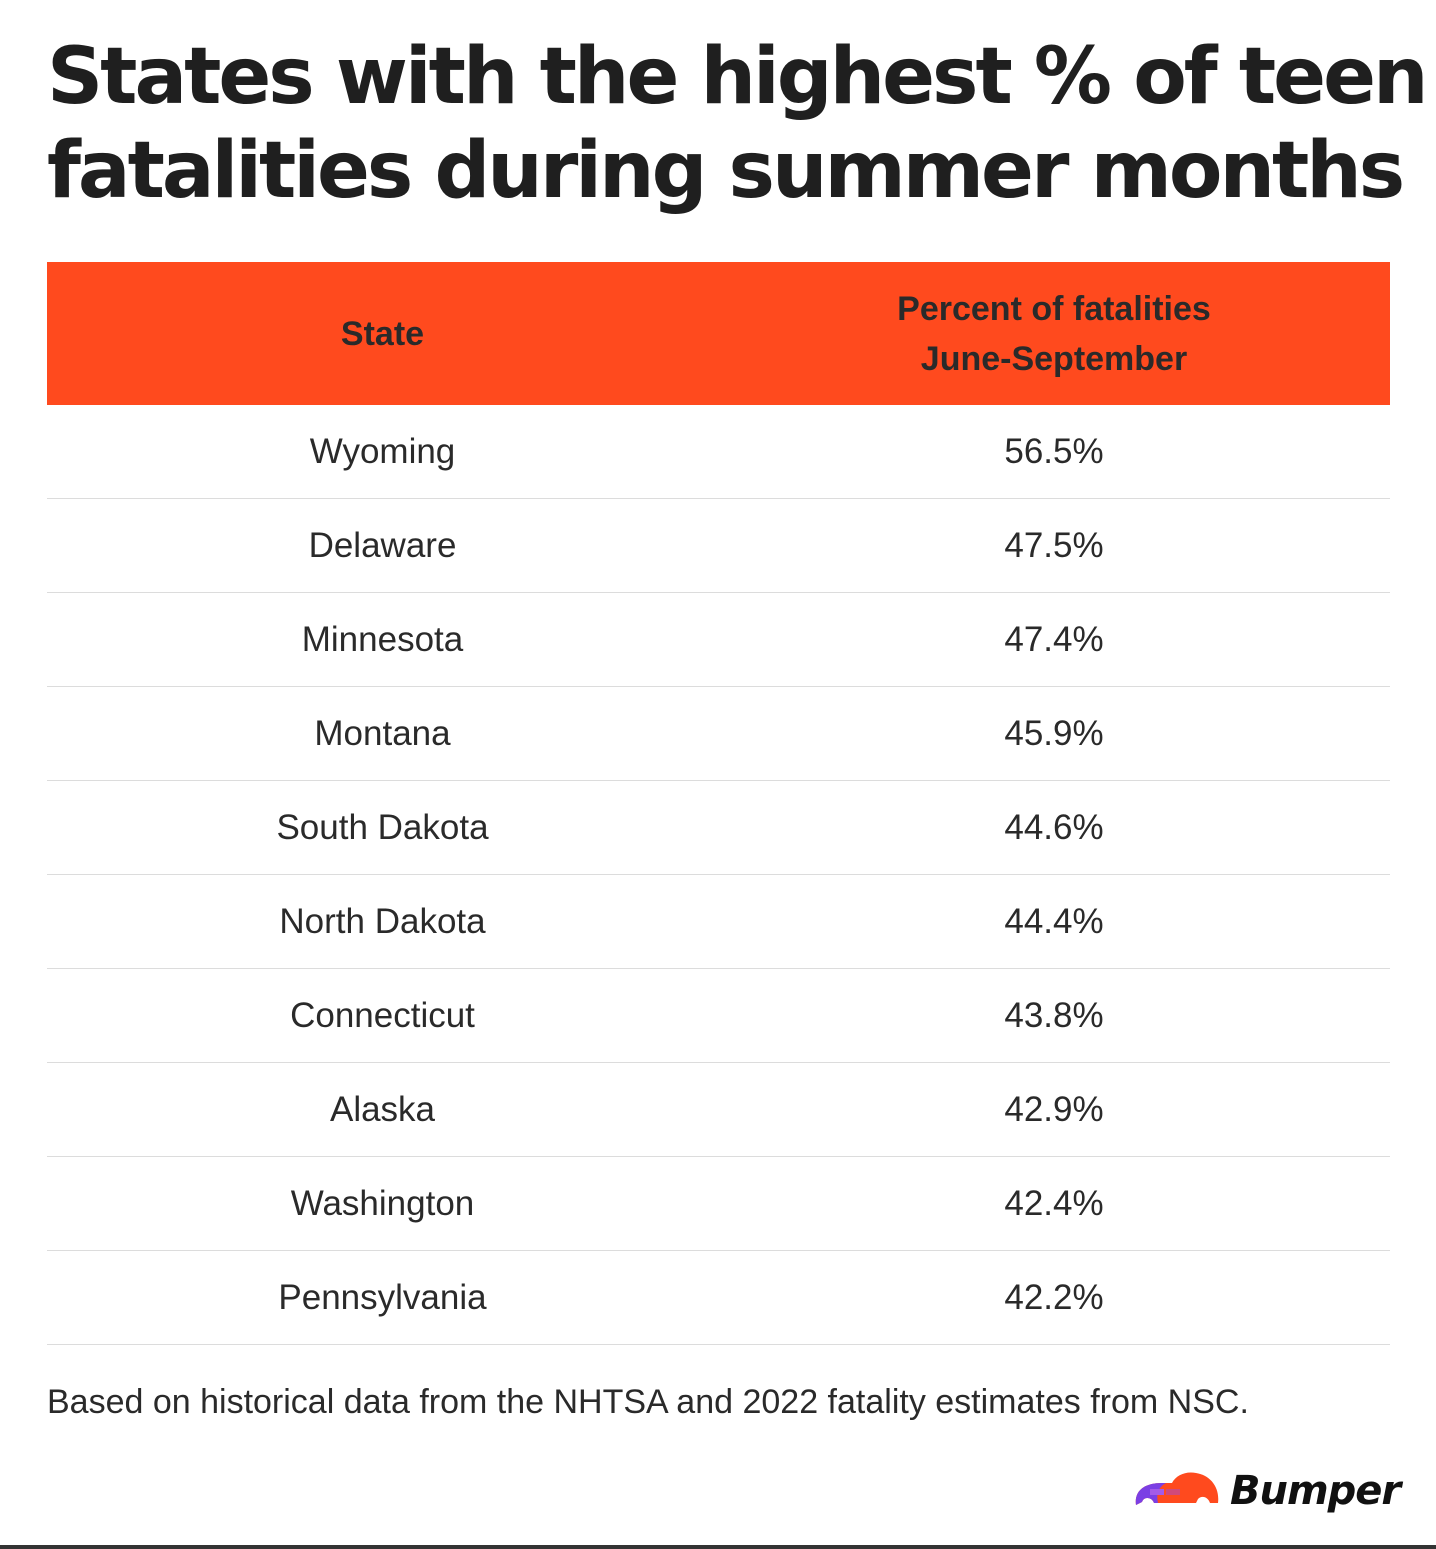 The width and height of the screenshot is (1436, 1549). What do you see at coordinates (718, 546) in the screenshot?
I see `table-row: Delaware 47.5%` at bounding box center [718, 546].